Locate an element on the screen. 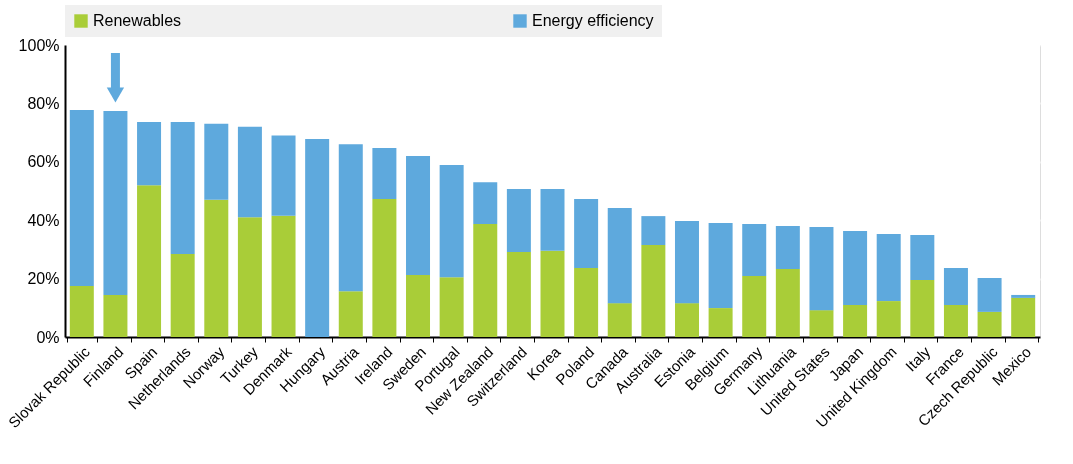 This screenshot has width=1073, height=464. y-tick-label: 0% is located at coordinates (48, 337).